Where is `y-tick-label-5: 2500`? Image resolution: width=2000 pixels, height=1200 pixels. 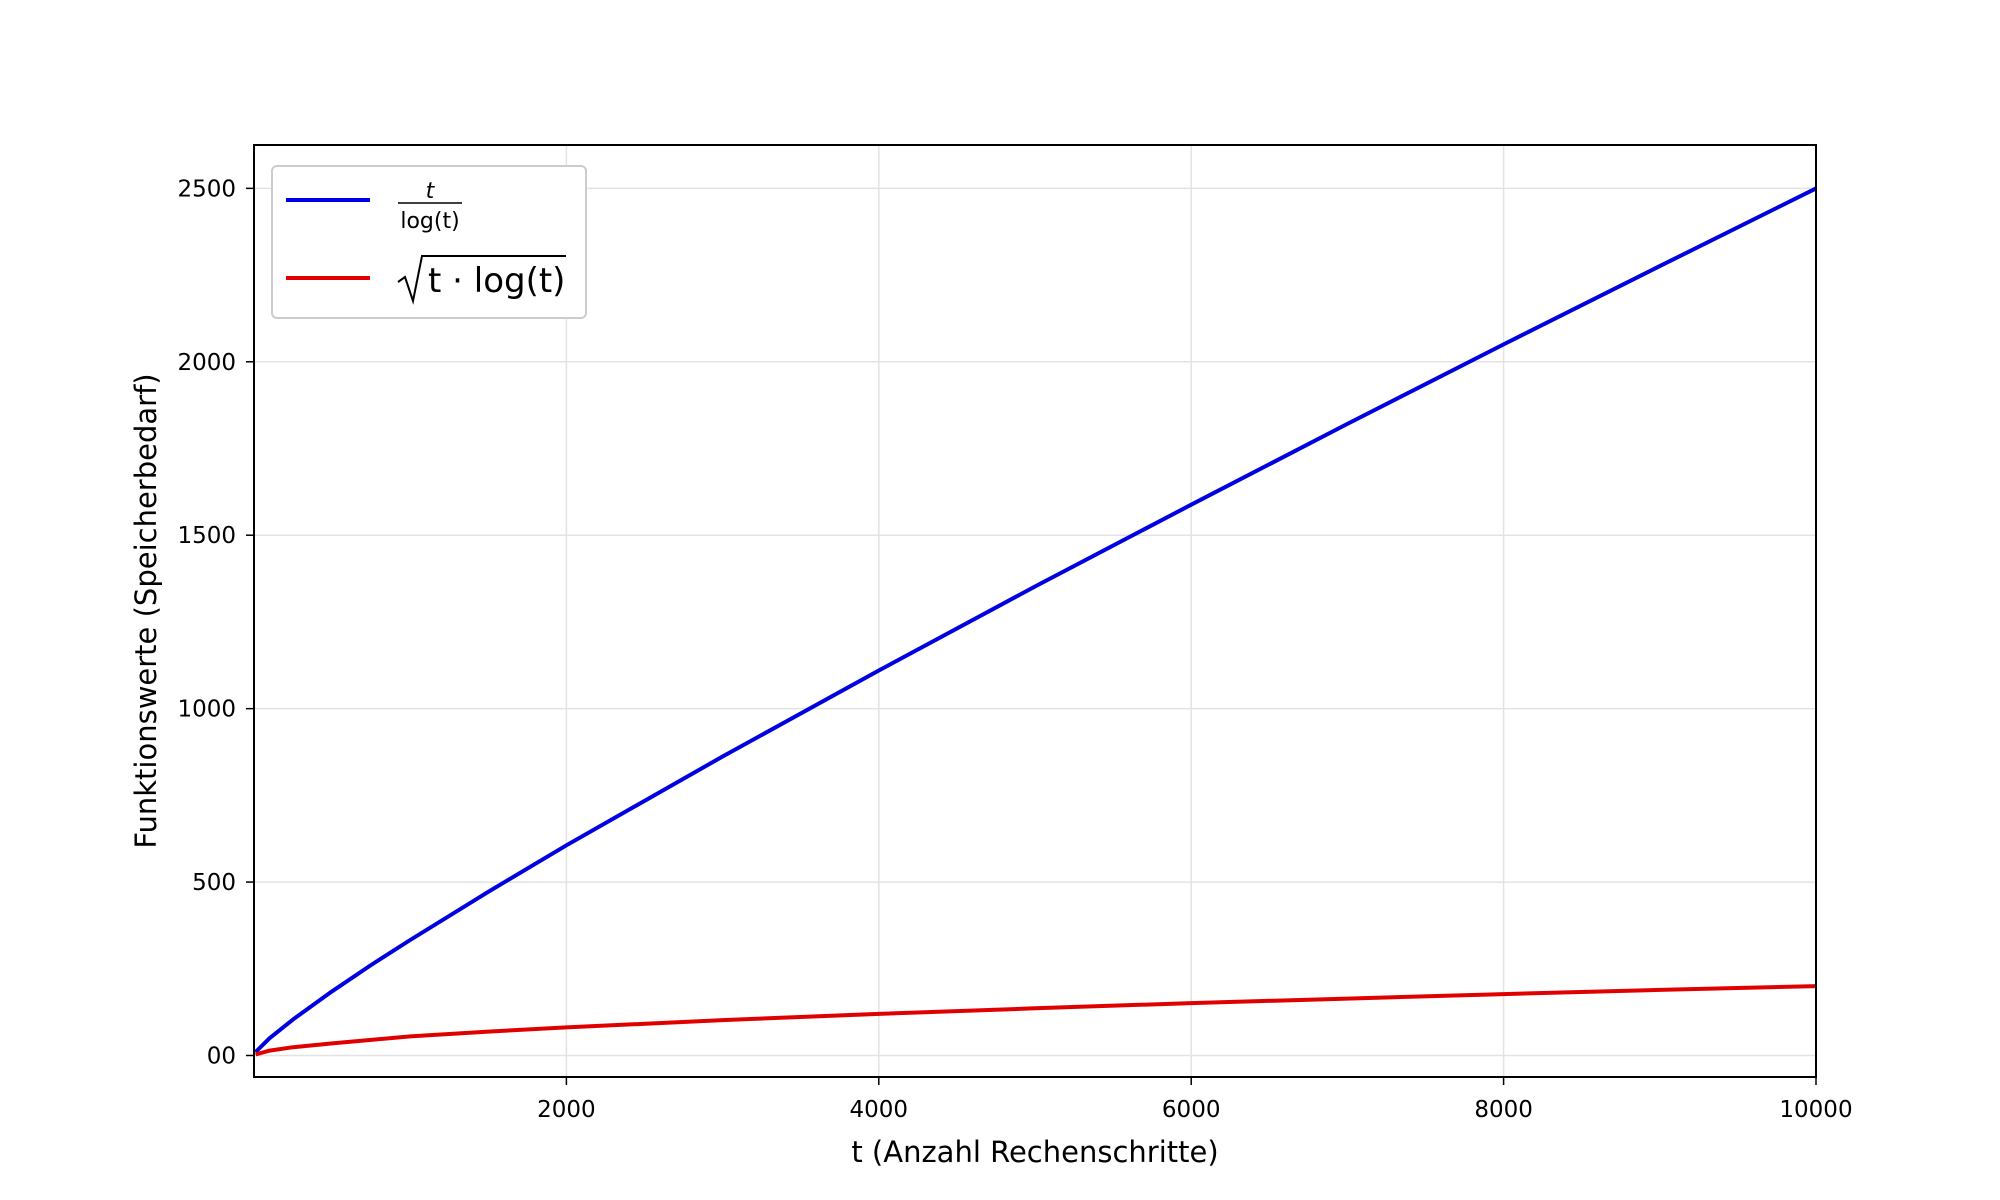
y-tick-label-5: 2500 is located at coordinates (206, 189).